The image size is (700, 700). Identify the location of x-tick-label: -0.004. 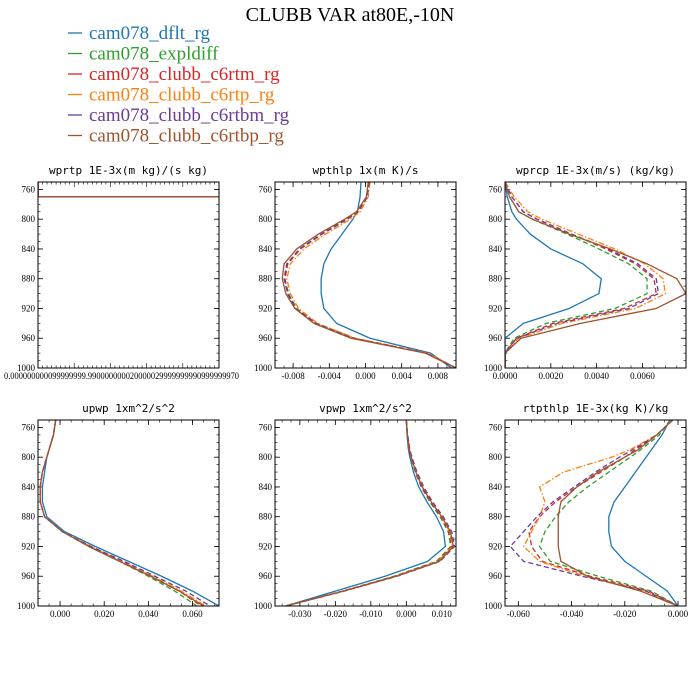
(330, 376).